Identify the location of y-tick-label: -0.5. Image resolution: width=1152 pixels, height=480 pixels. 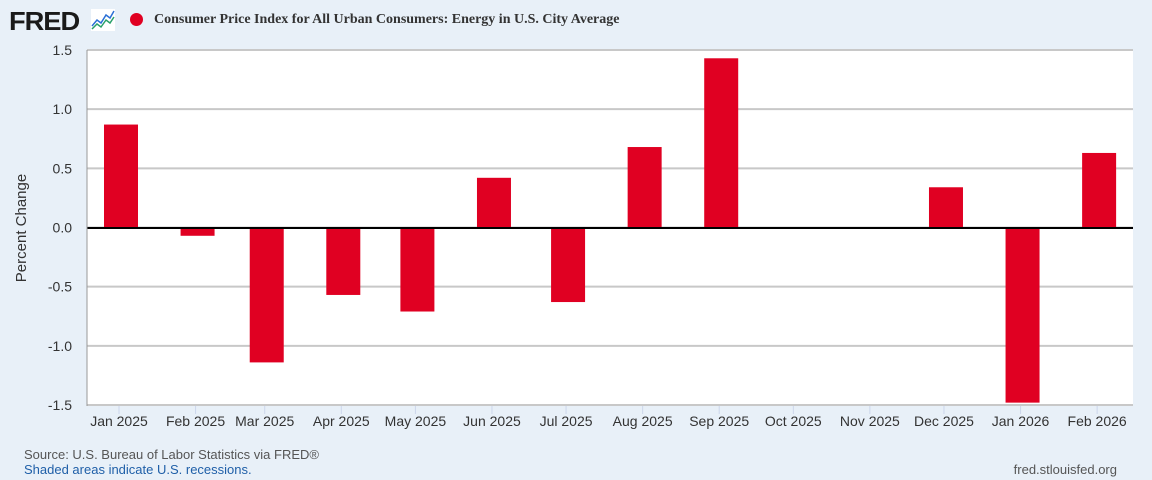
(60, 287).